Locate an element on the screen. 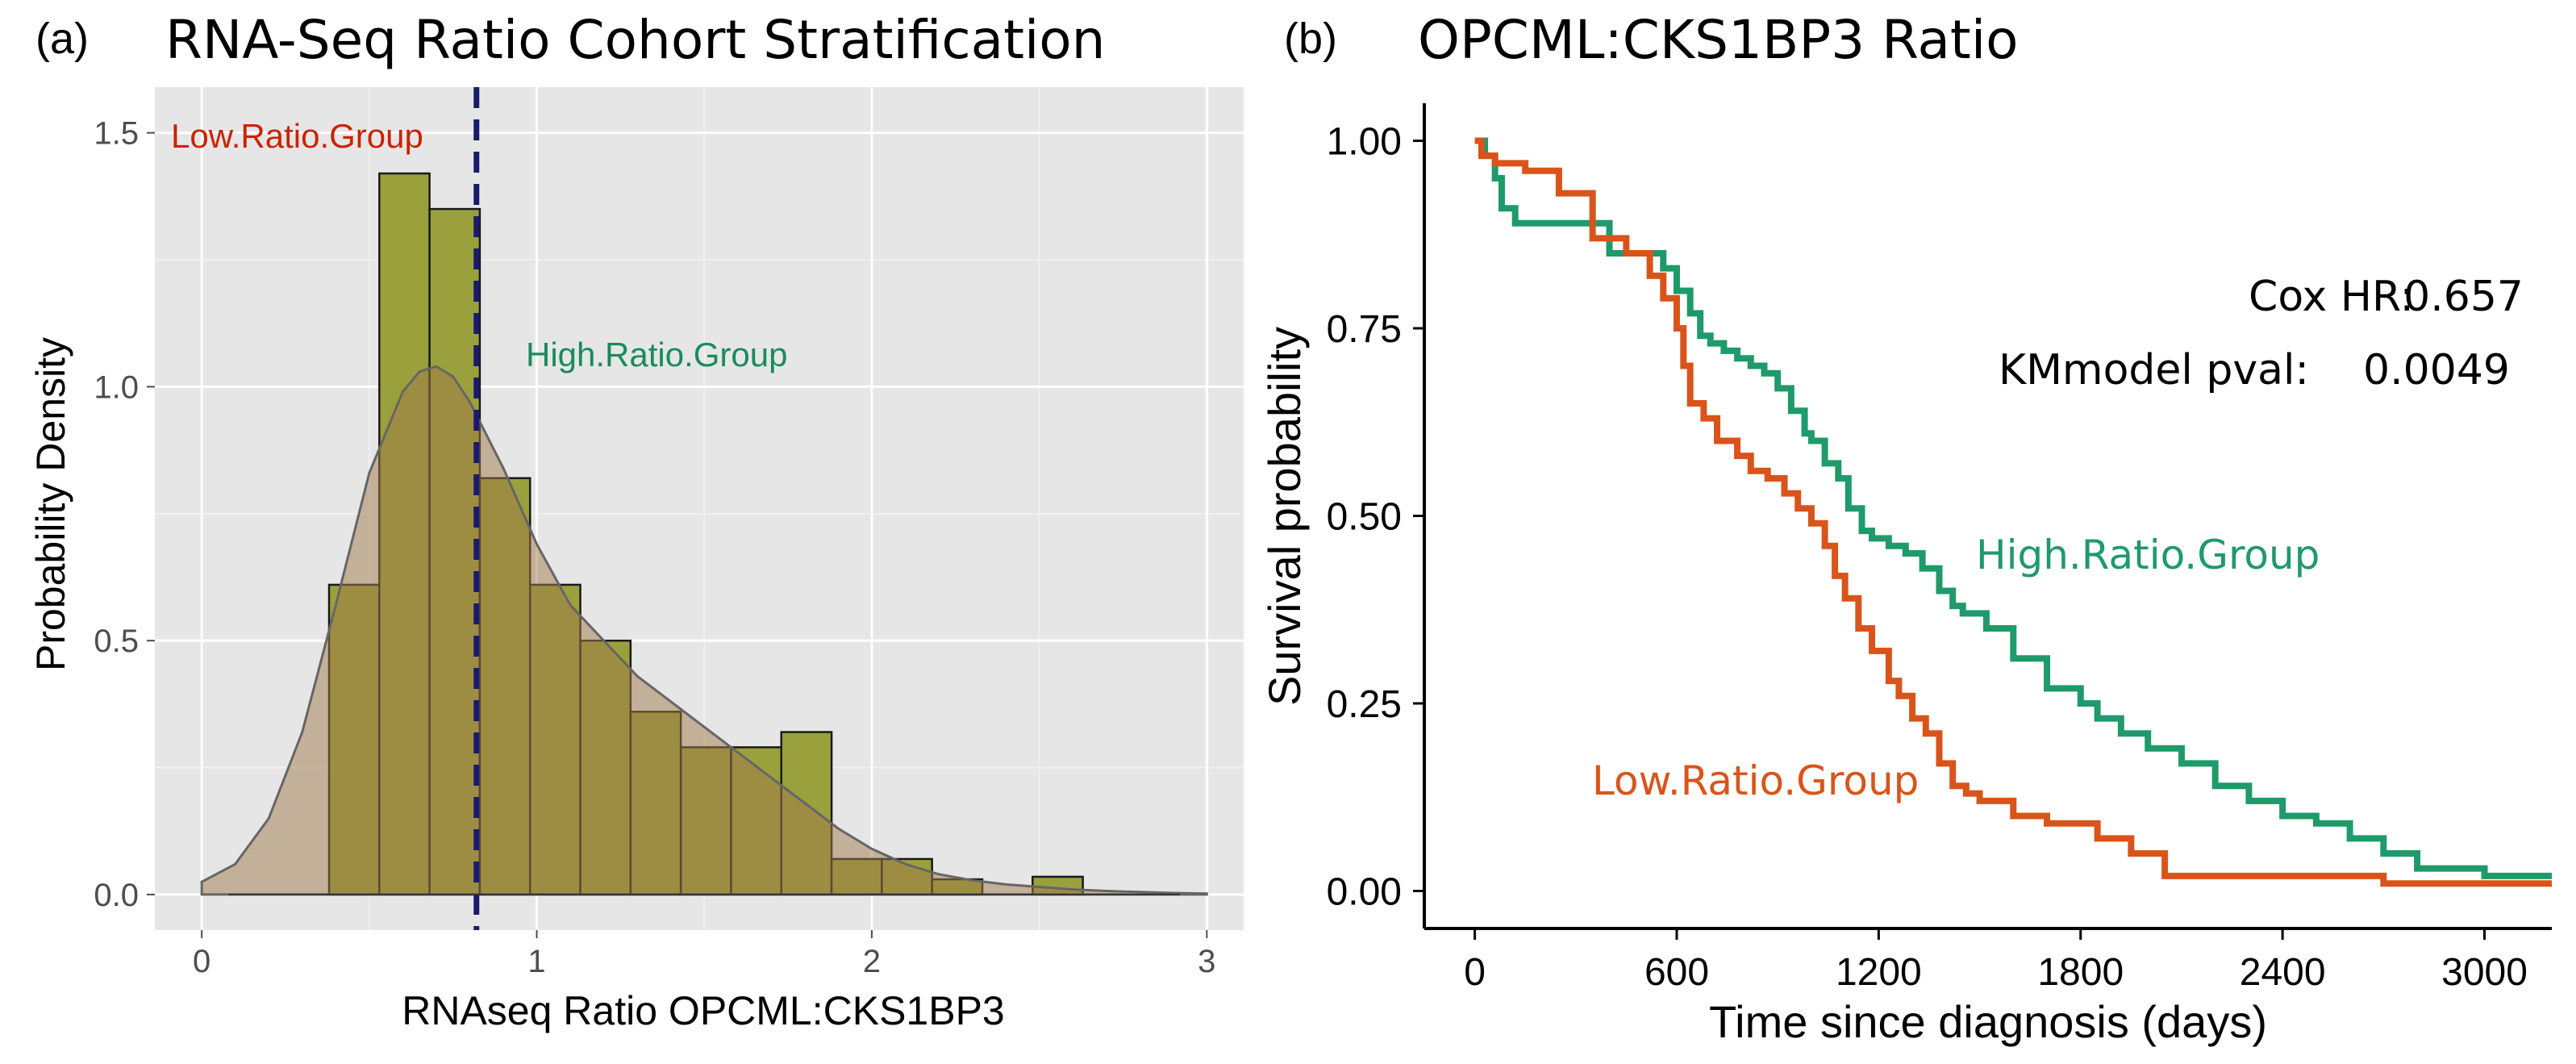 Image resolution: width=2576 pixels, height=1064 pixels. b-ytick-label: 1.00 is located at coordinates (1364, 142).